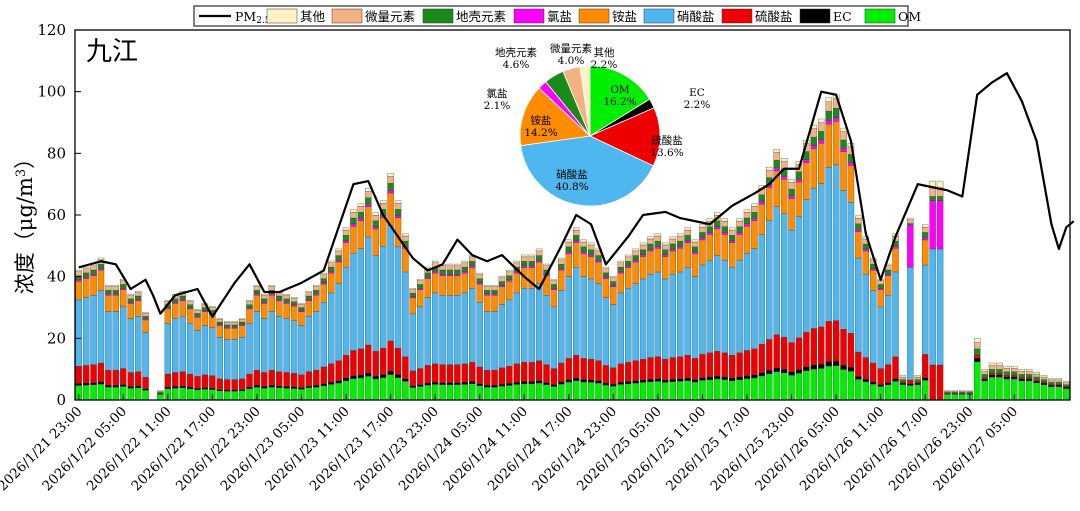  What do you see at coordinates (571, 61) in the screenshot?
I see `pie-percent-crustal: 4.0%` at bounding box center [571, 61].